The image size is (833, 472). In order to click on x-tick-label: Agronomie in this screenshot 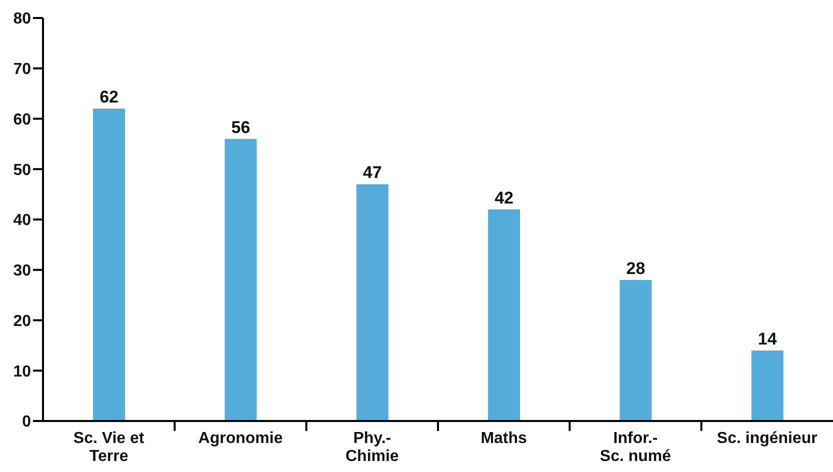, I will do `click(240, 438)`.